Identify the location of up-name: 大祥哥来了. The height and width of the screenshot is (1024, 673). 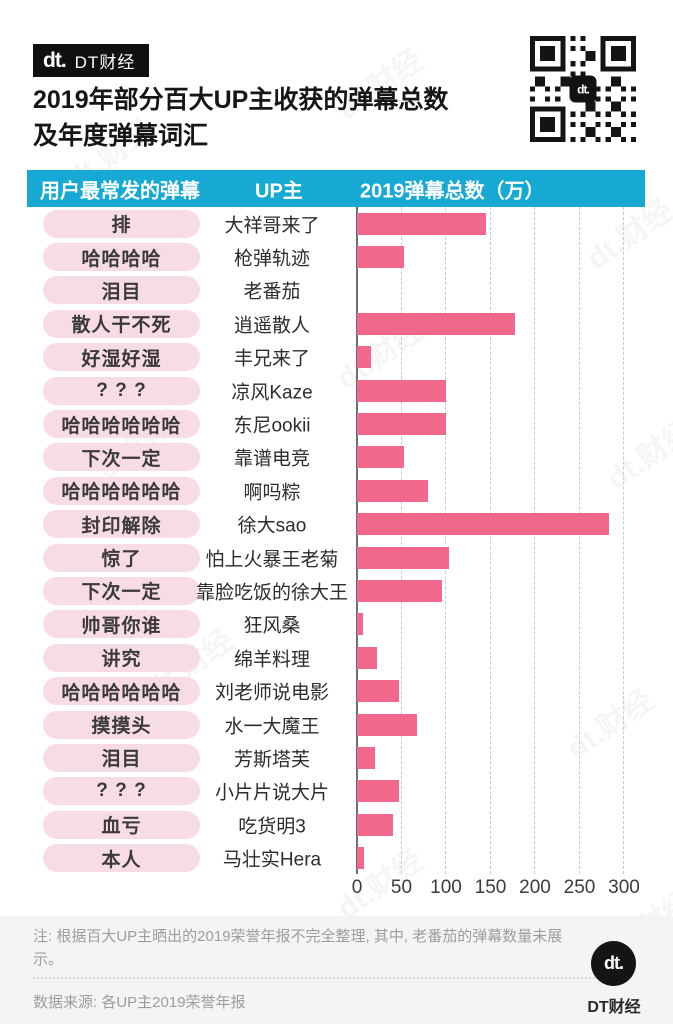
(272, 226).